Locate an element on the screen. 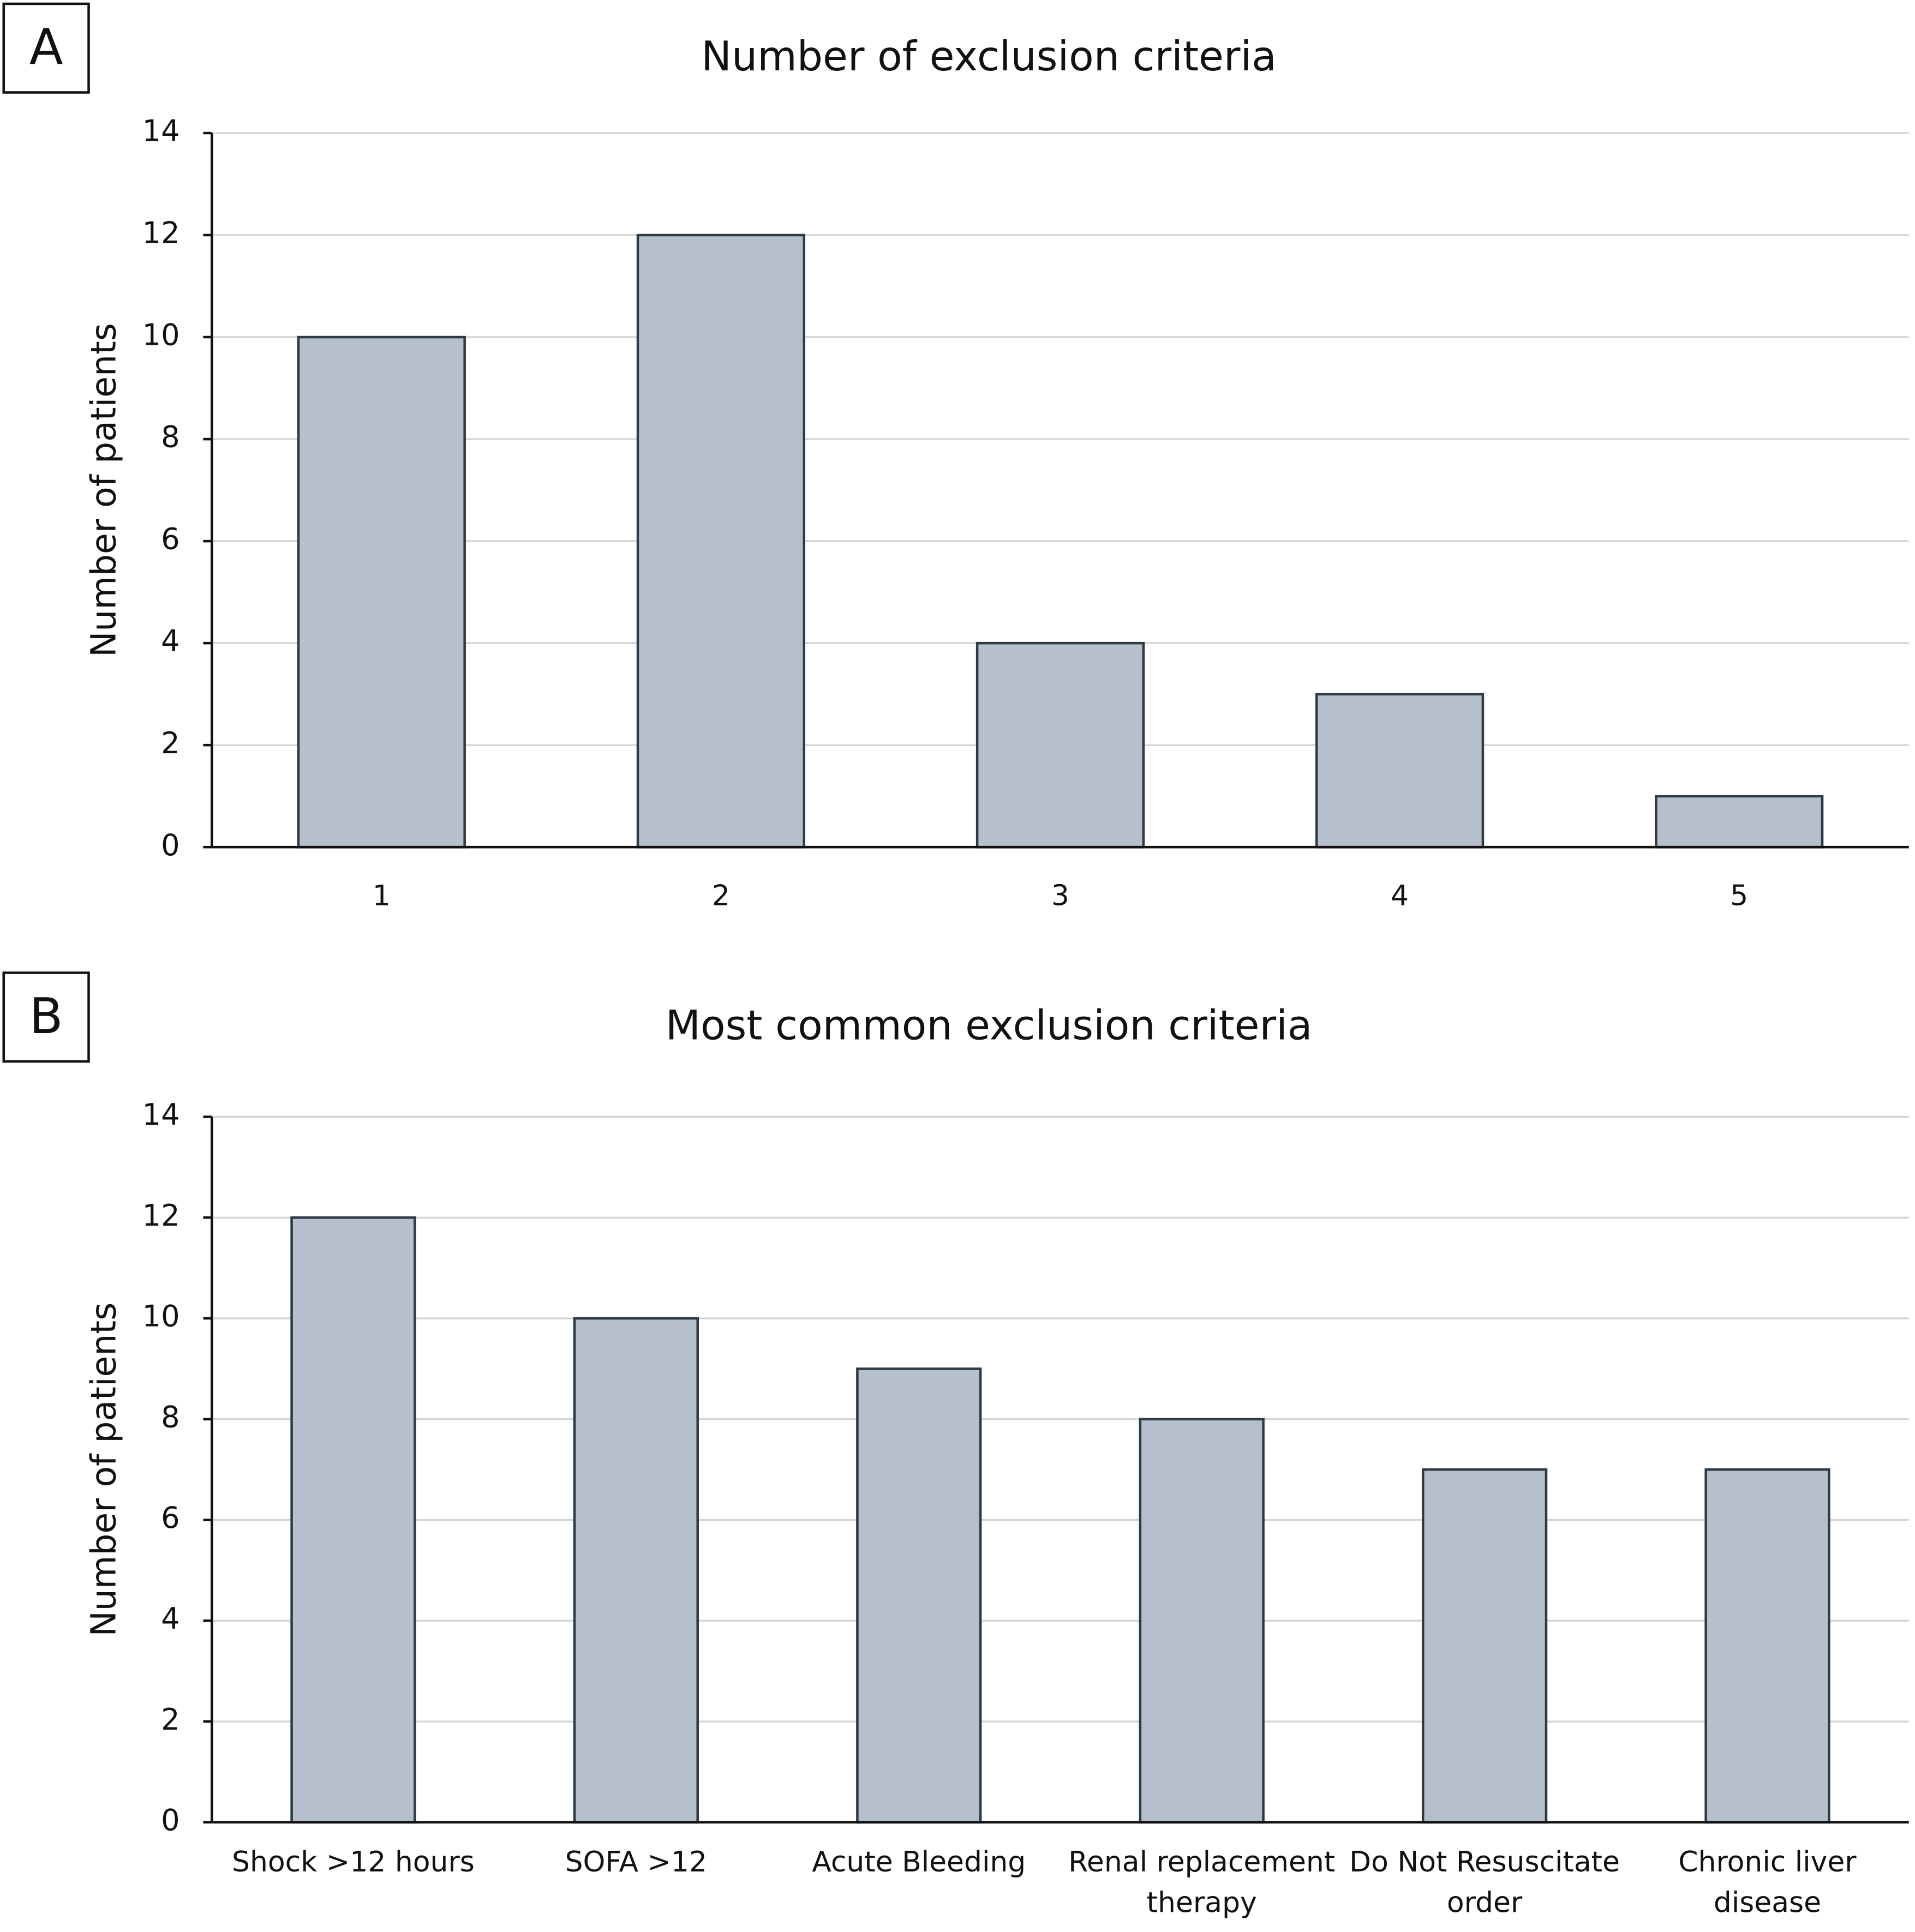 This screenshot has width=1915, height=1932. x-tick-label-box: 4 is located at coordinates (1400, 896).